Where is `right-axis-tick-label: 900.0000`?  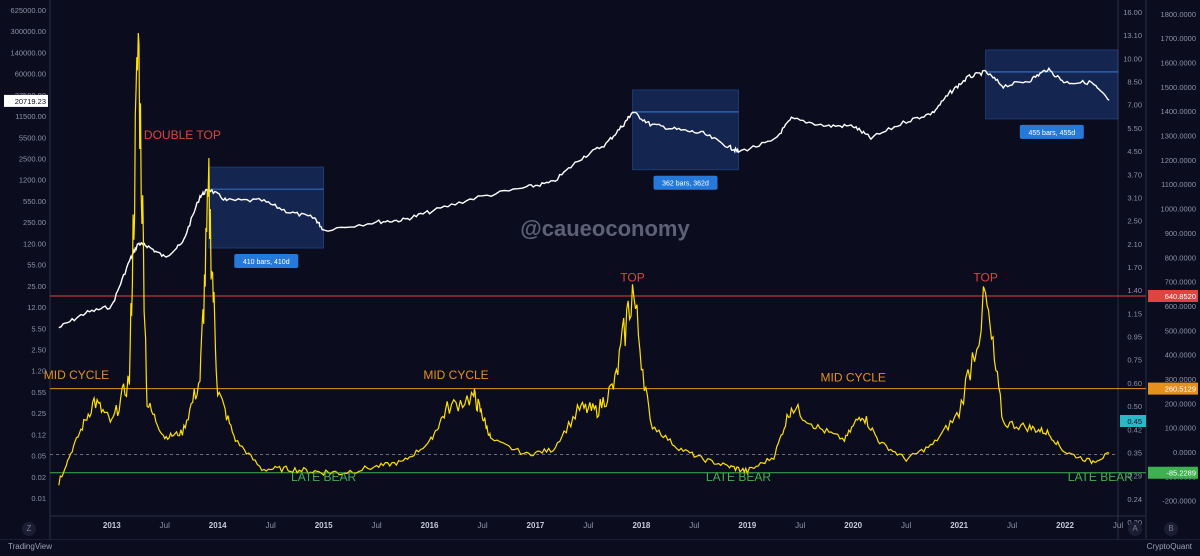
right-axis-tick-label: 900.0000 is located at coordinates (1180, 233).